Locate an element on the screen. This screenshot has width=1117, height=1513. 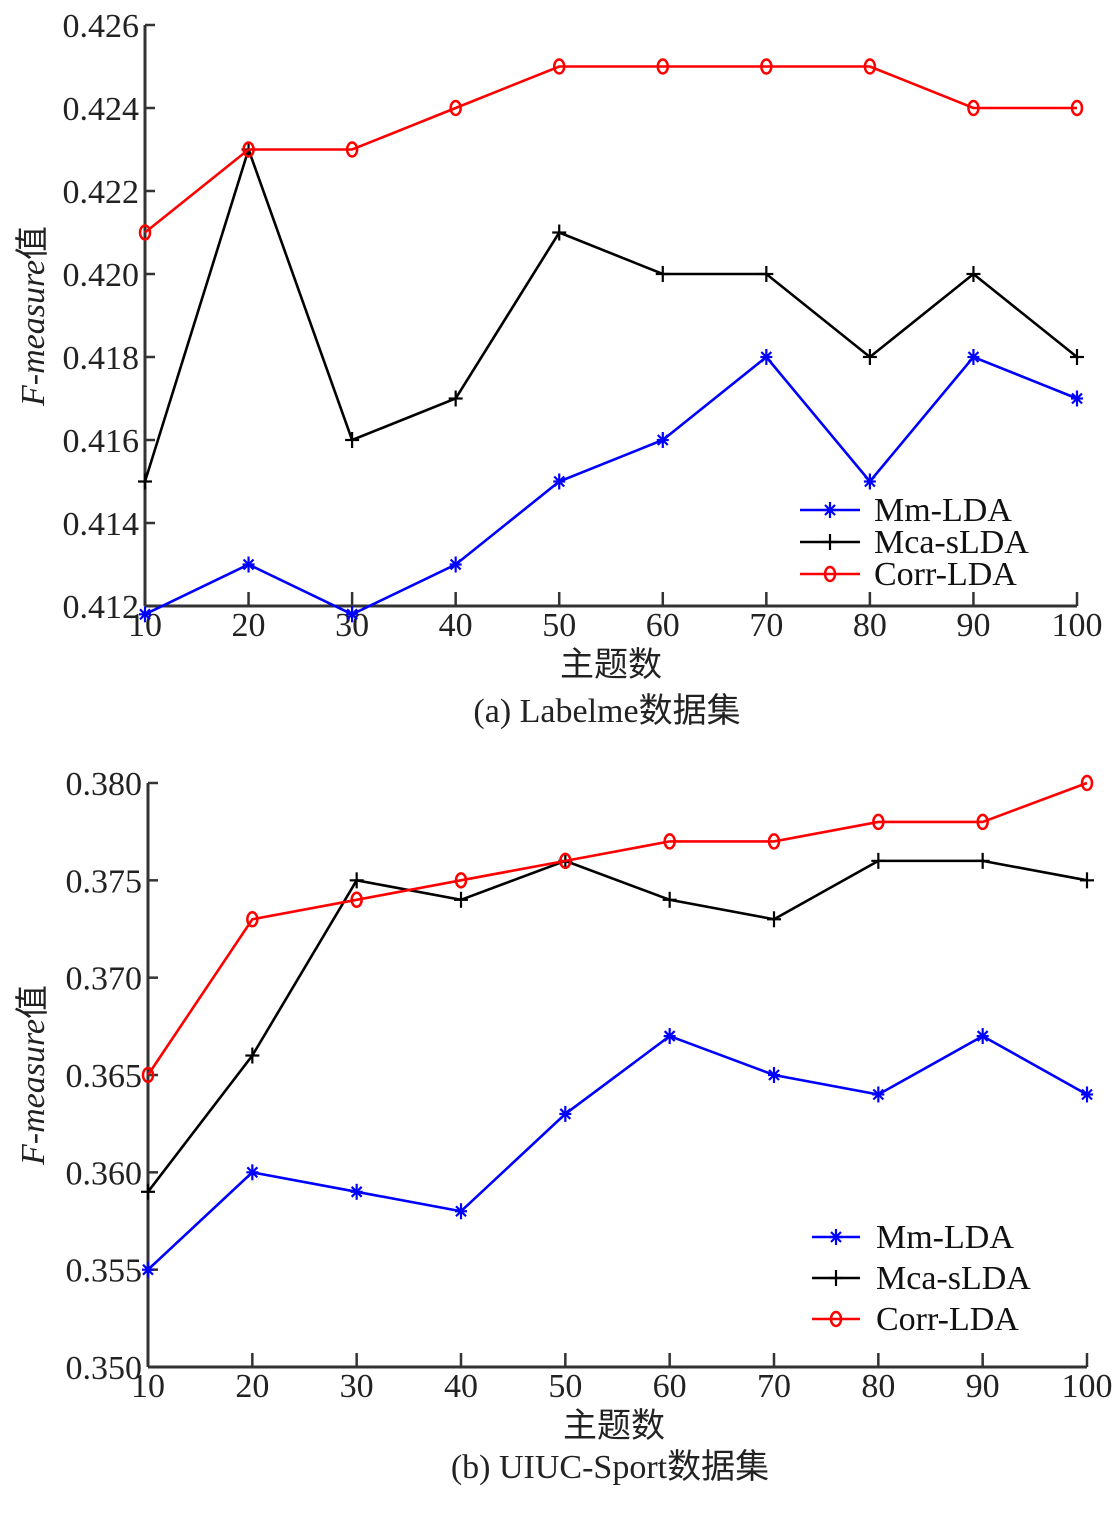
y-tick-label: 0.412 is located at coordinates (101, 607).